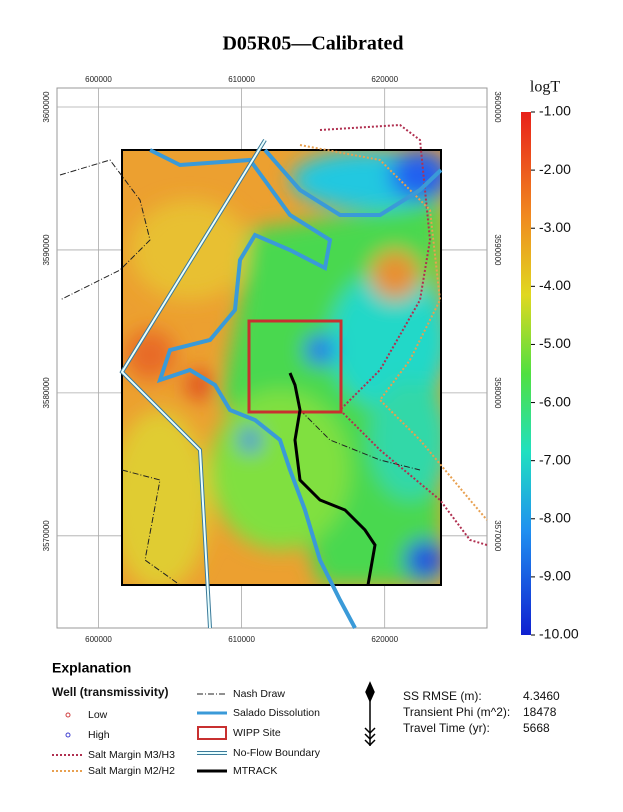 Image resolution: width=623 pixels, height=812 pixels. What do you see at coordinates (131, 771) in the screenshot?
I see `legend-item: Salt Margin M2/H2` at bounding box center [131, 771].